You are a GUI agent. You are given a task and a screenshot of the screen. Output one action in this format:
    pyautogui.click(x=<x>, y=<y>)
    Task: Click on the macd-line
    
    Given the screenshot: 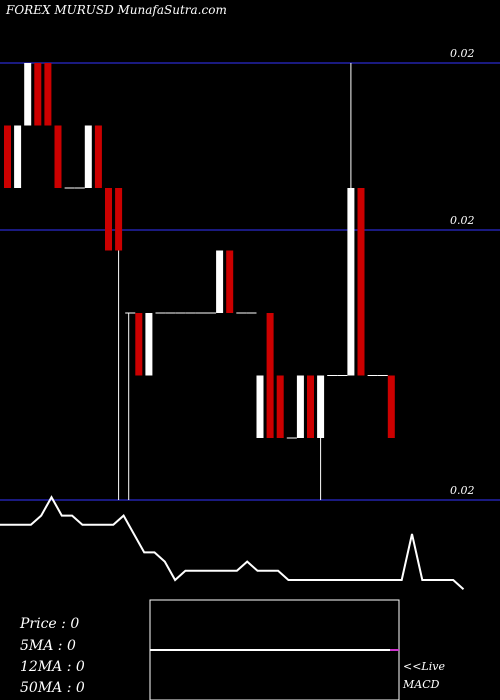 What is the action you would take?
    pyautogui.click(x=232, y=542)
    